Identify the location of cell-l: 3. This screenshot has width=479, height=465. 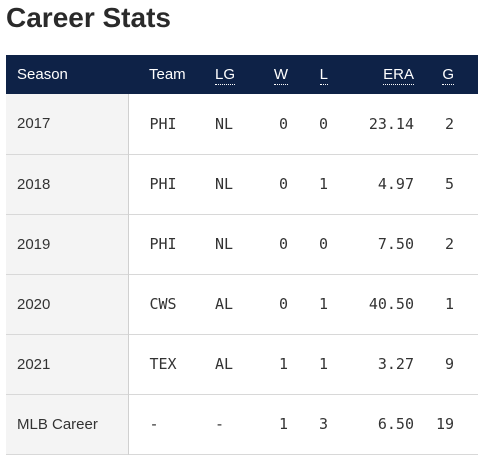
(323, 424).